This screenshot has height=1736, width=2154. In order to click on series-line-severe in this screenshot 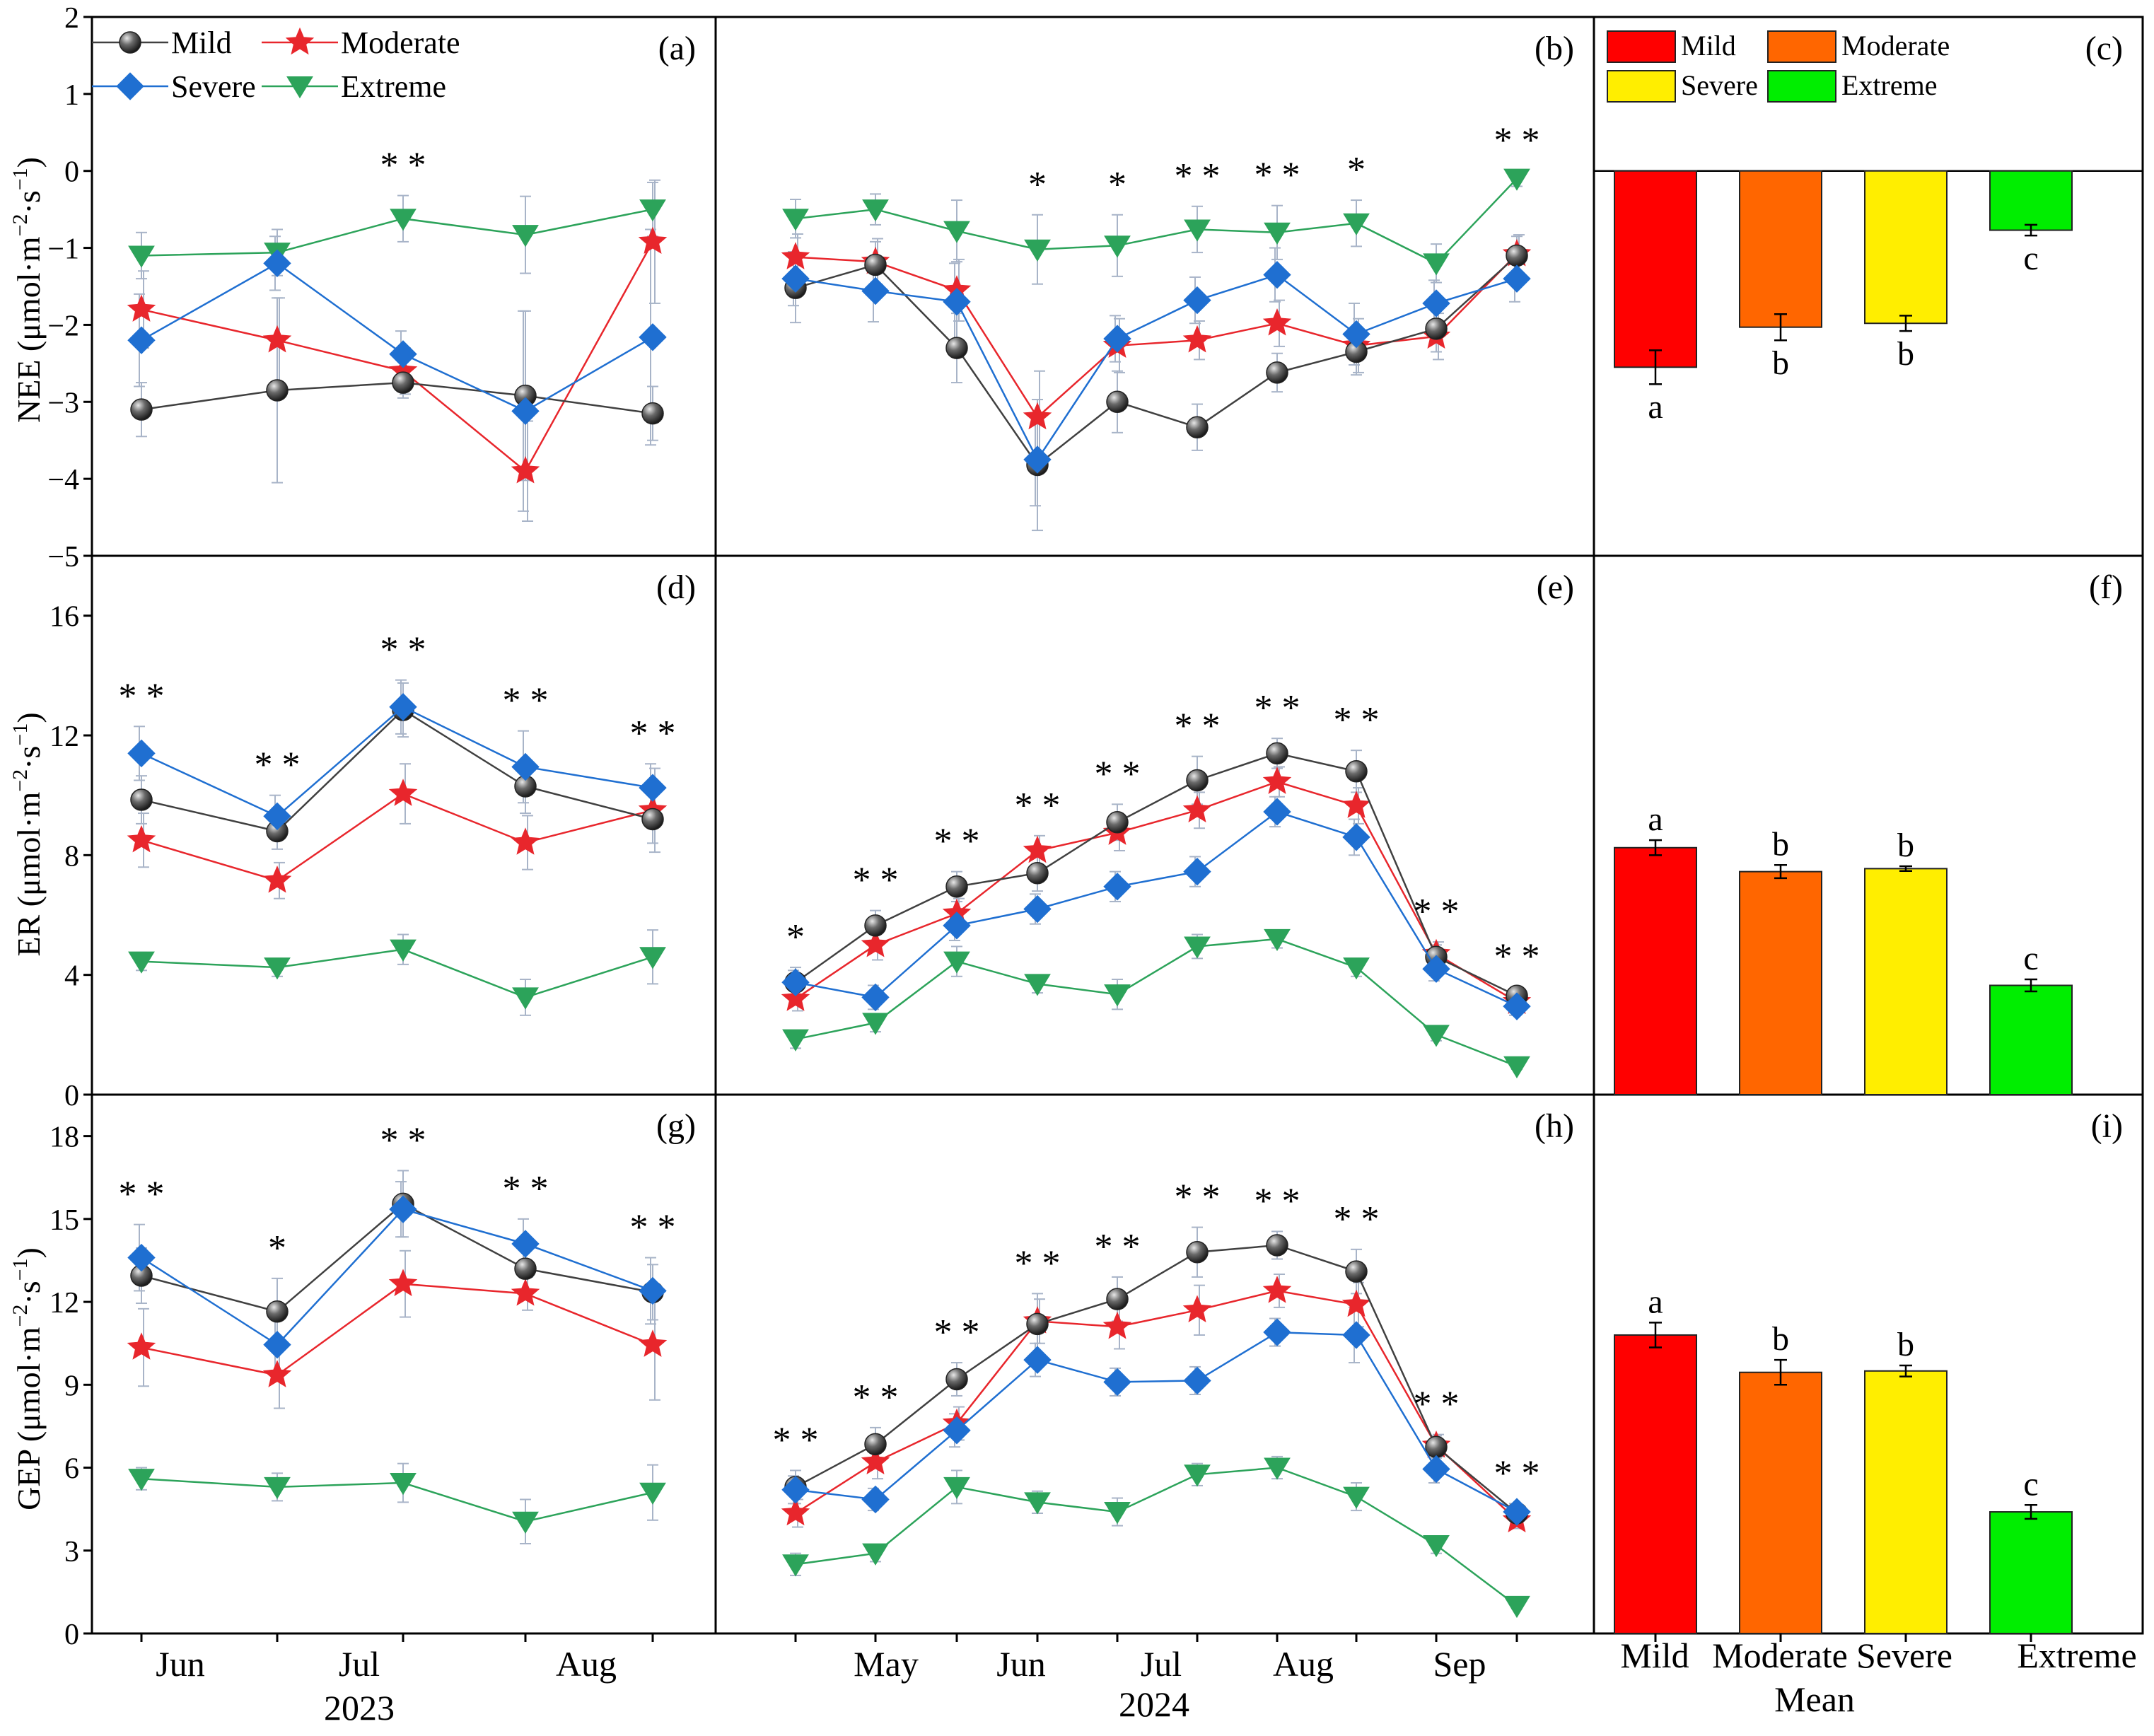, I will do `click(397, 1277)`.